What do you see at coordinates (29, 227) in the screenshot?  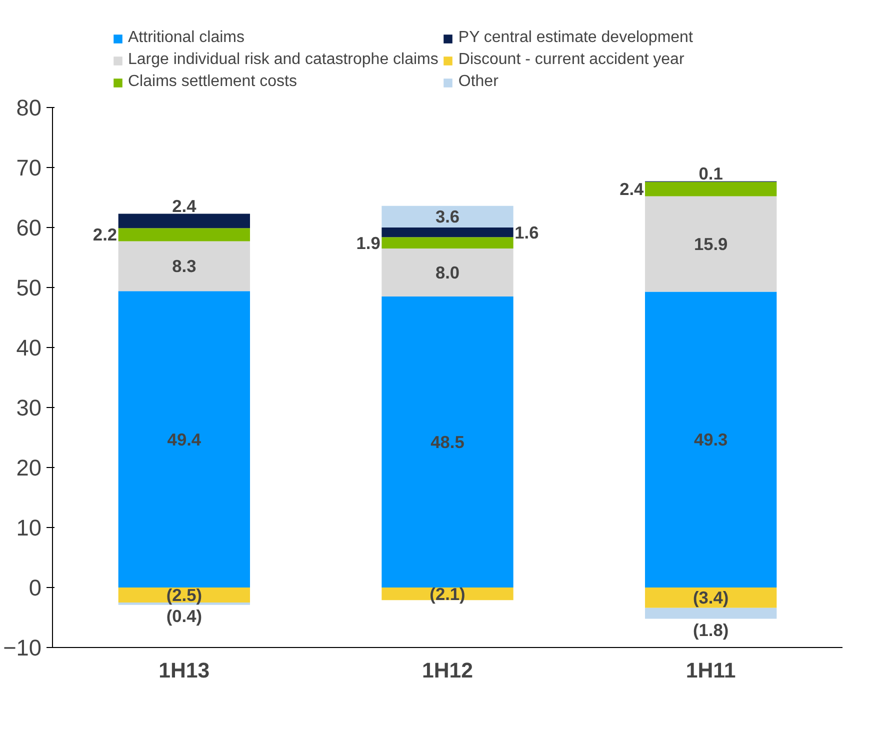 I see `y-tick-label: 60` at bounding box center [29, 227].